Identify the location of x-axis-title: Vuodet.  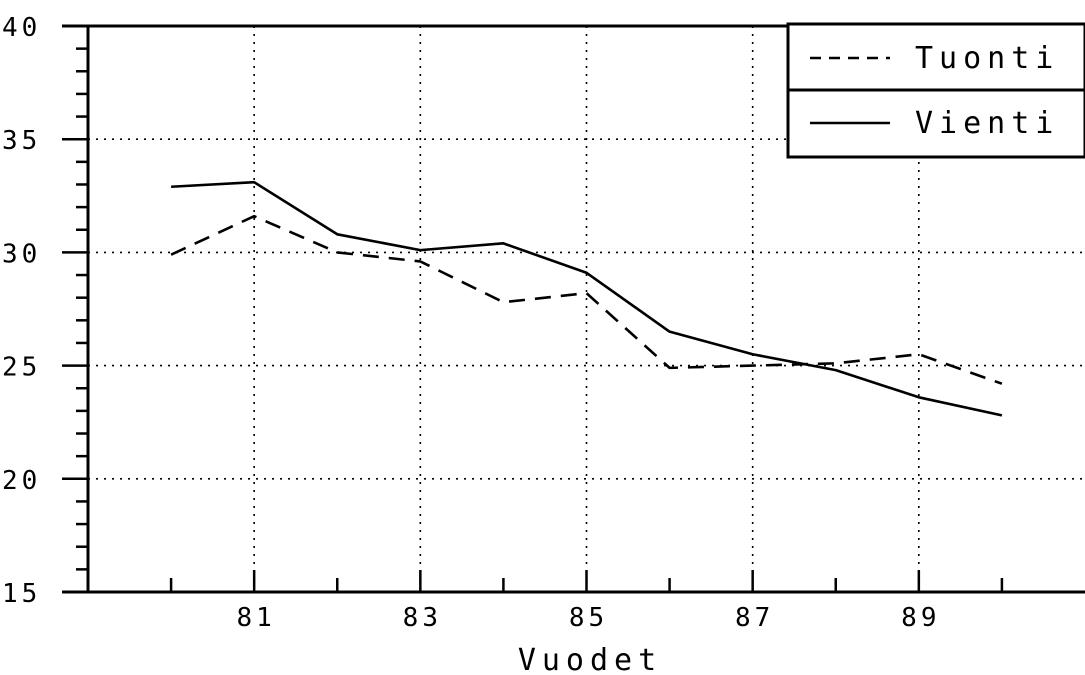
(590, 659).